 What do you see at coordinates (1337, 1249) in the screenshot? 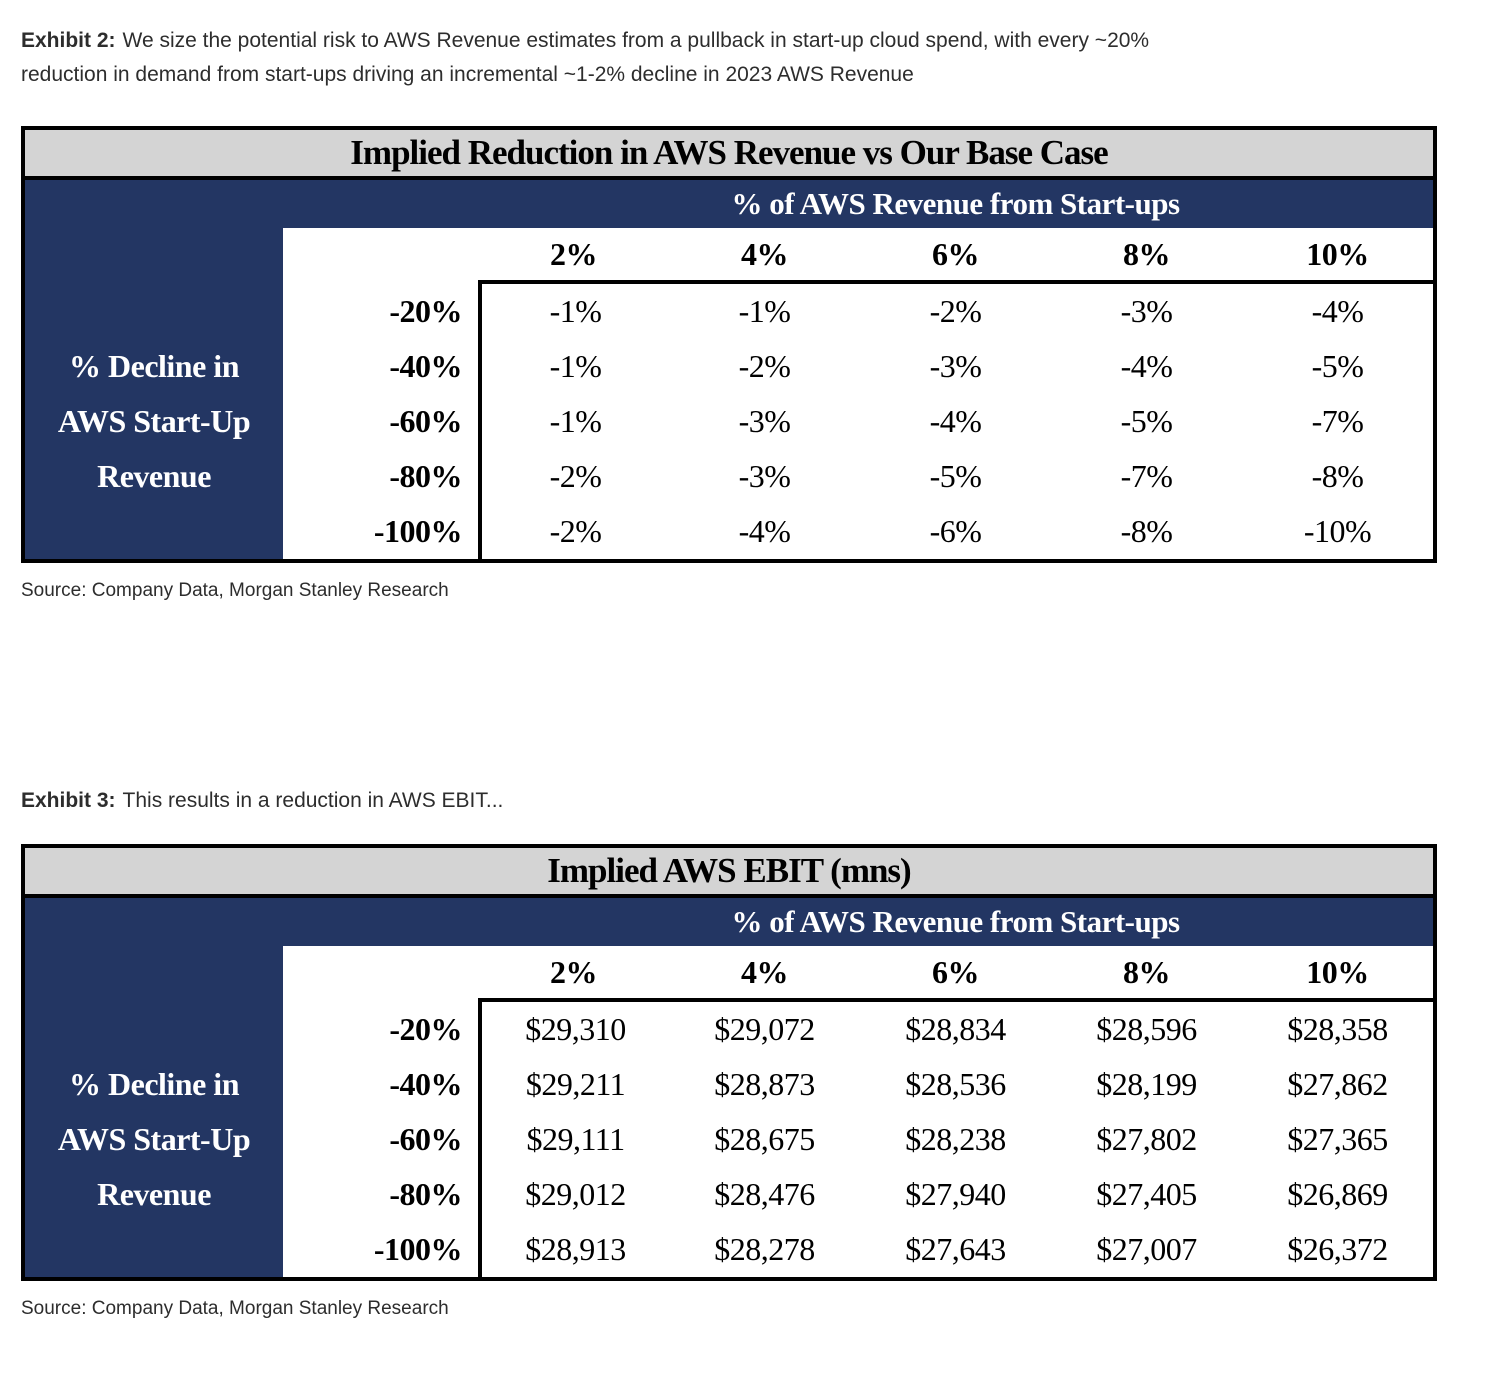
I see `value-cell: $26,372` at bounding box center [1337, 1249].